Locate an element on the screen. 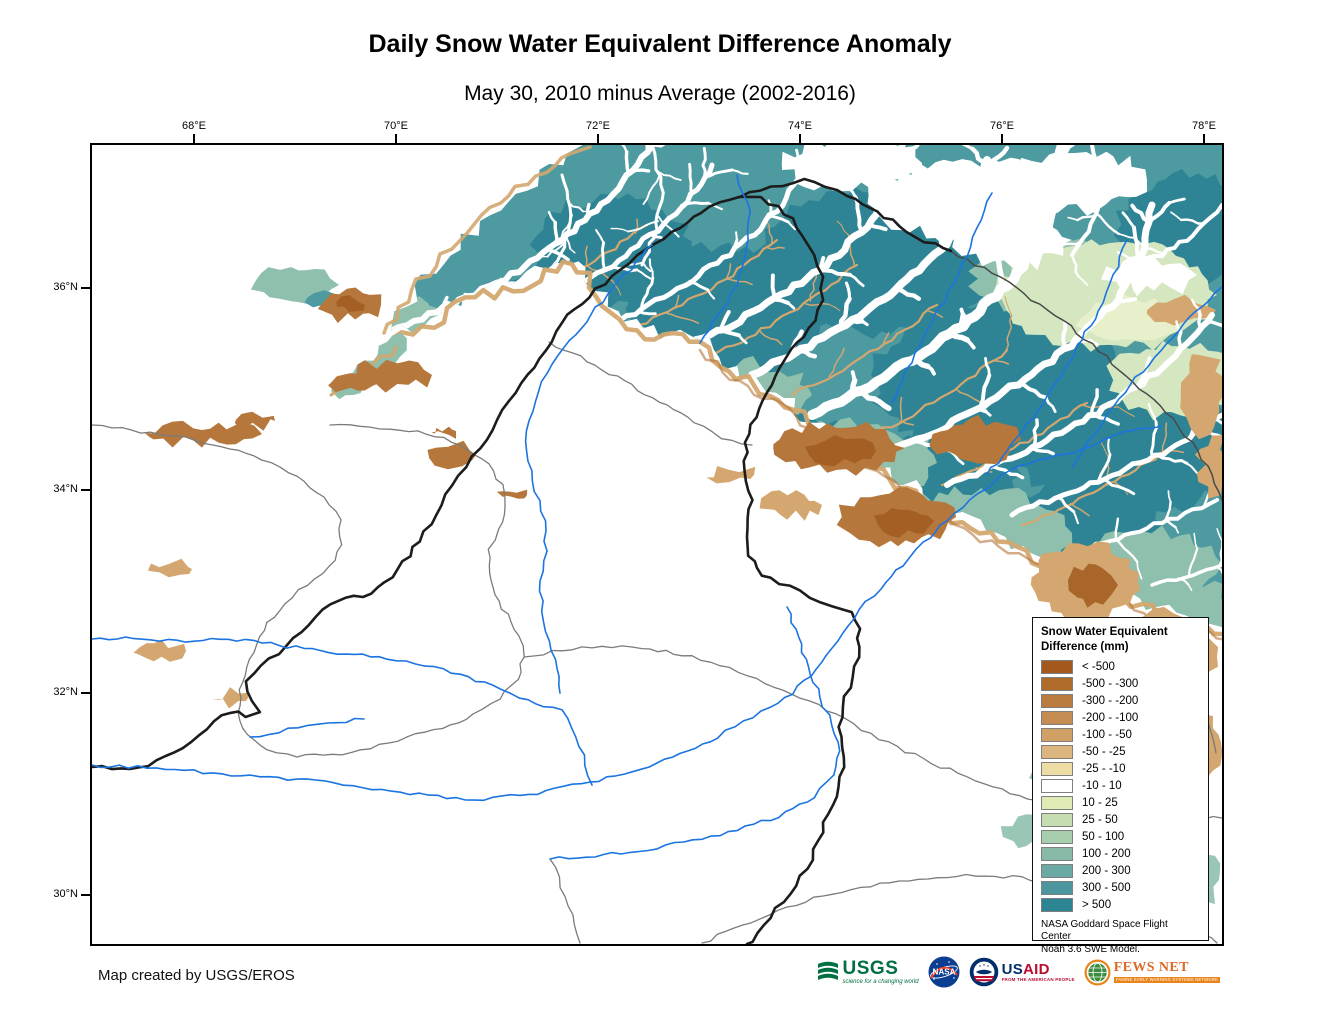  legend-row: -300 - -200 is located at coordinates (1120, 701).